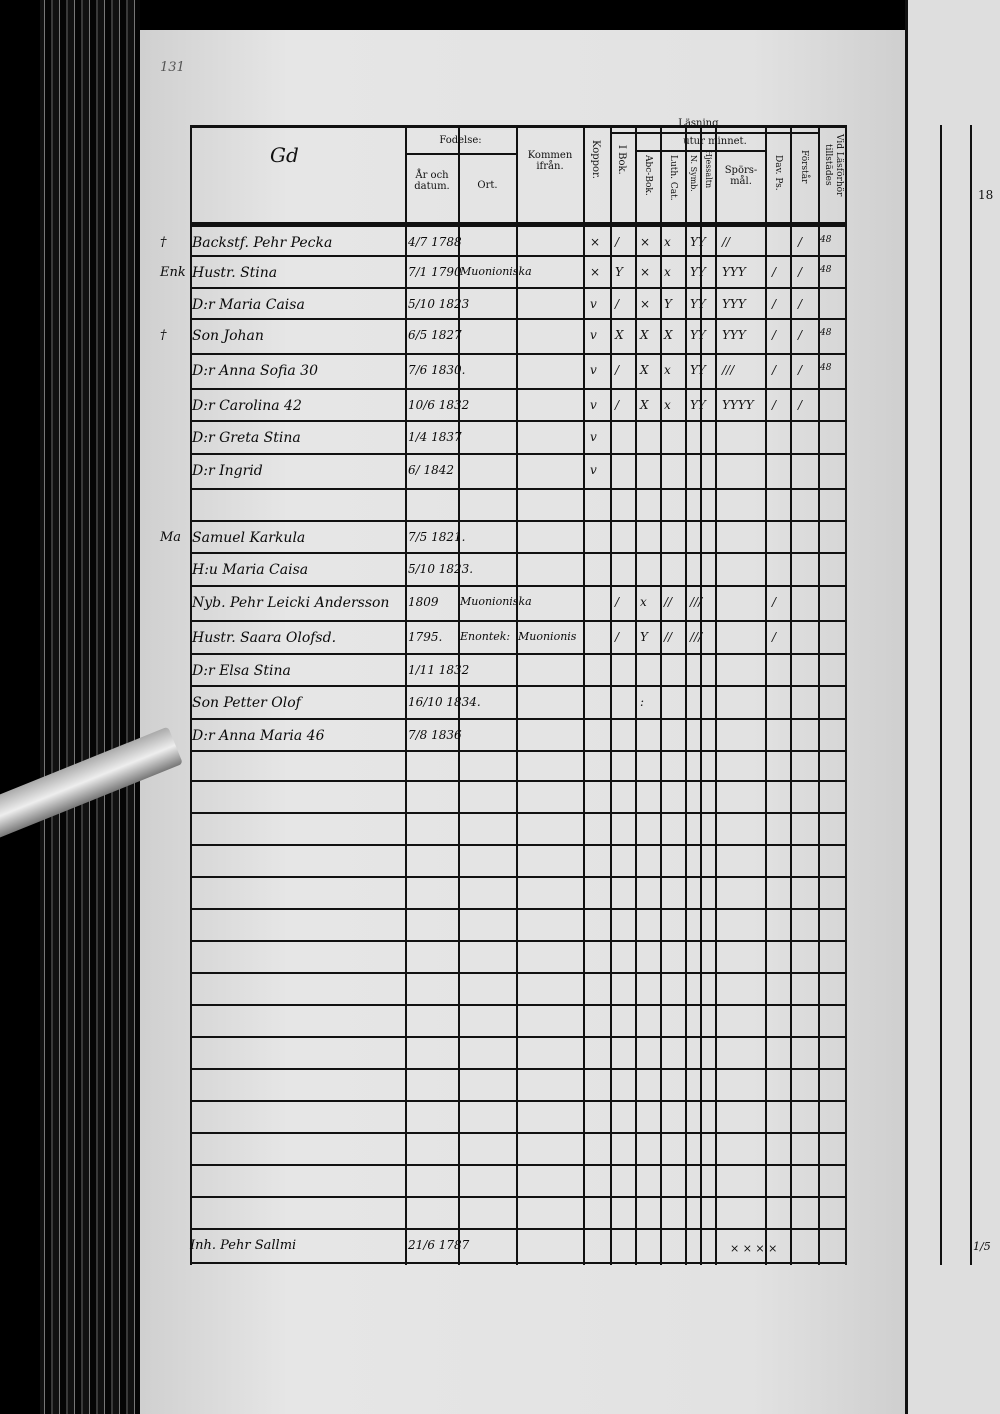 Image resolution: width=1000 pixels, height=1414 pixels. What do you see at coordinates (642, 702) in the screenshot?
I see `reading-mark: :` at bounding box center [642, 702].